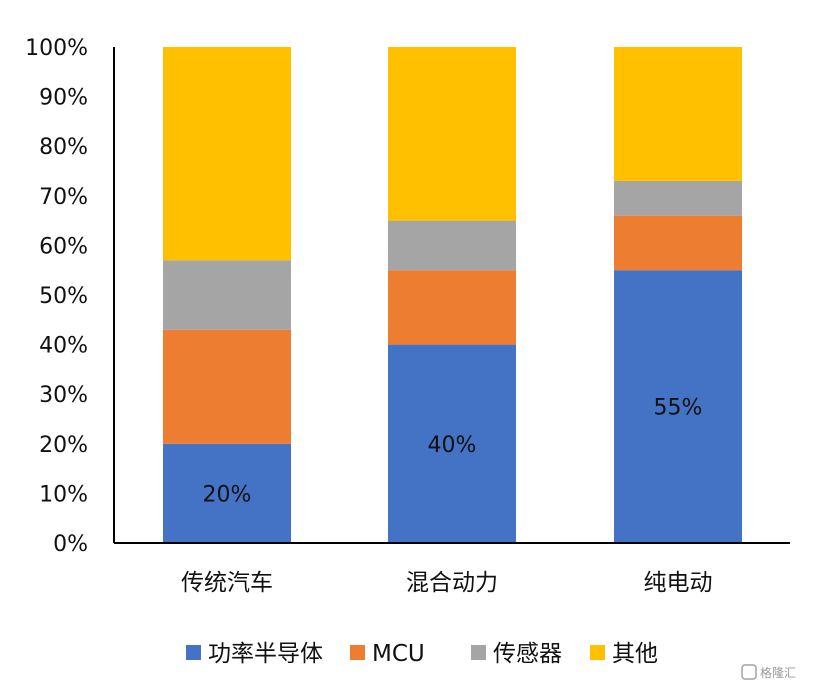 This screenshot has height=696, width=818. What do you see at coordinates (63, 445) in the screenshot?
I see `y-tick-label: 20%` at bounding box center [63, 445].